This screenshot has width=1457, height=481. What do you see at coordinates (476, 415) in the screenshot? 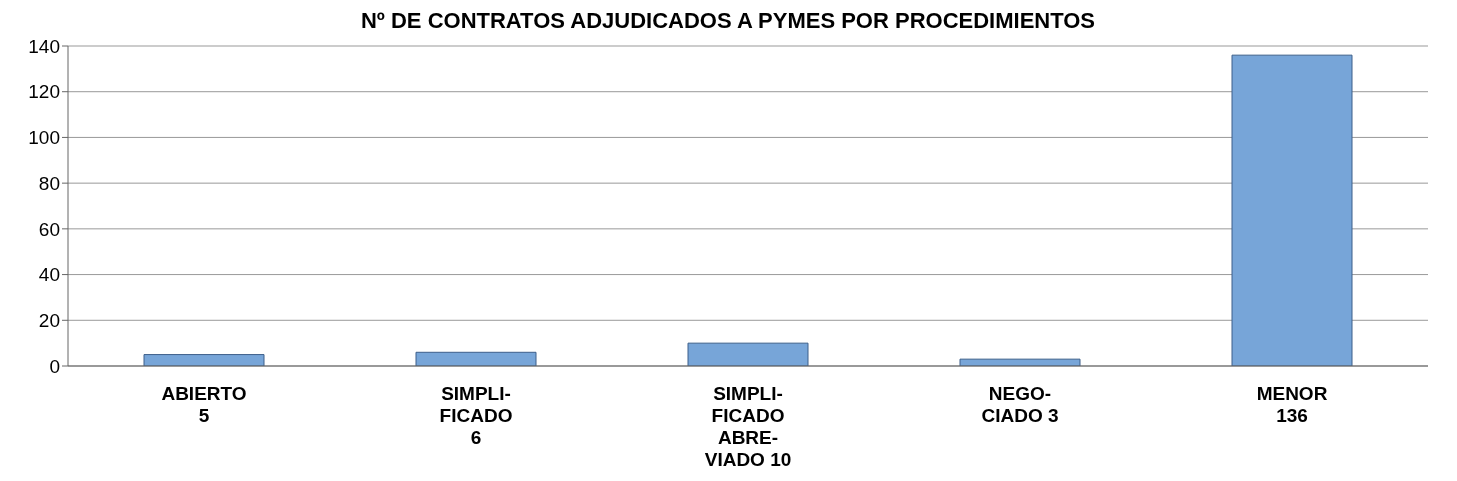
I see `x-tick-label: SIMPLI- FICADO 6` at bounding box center [476, 415].